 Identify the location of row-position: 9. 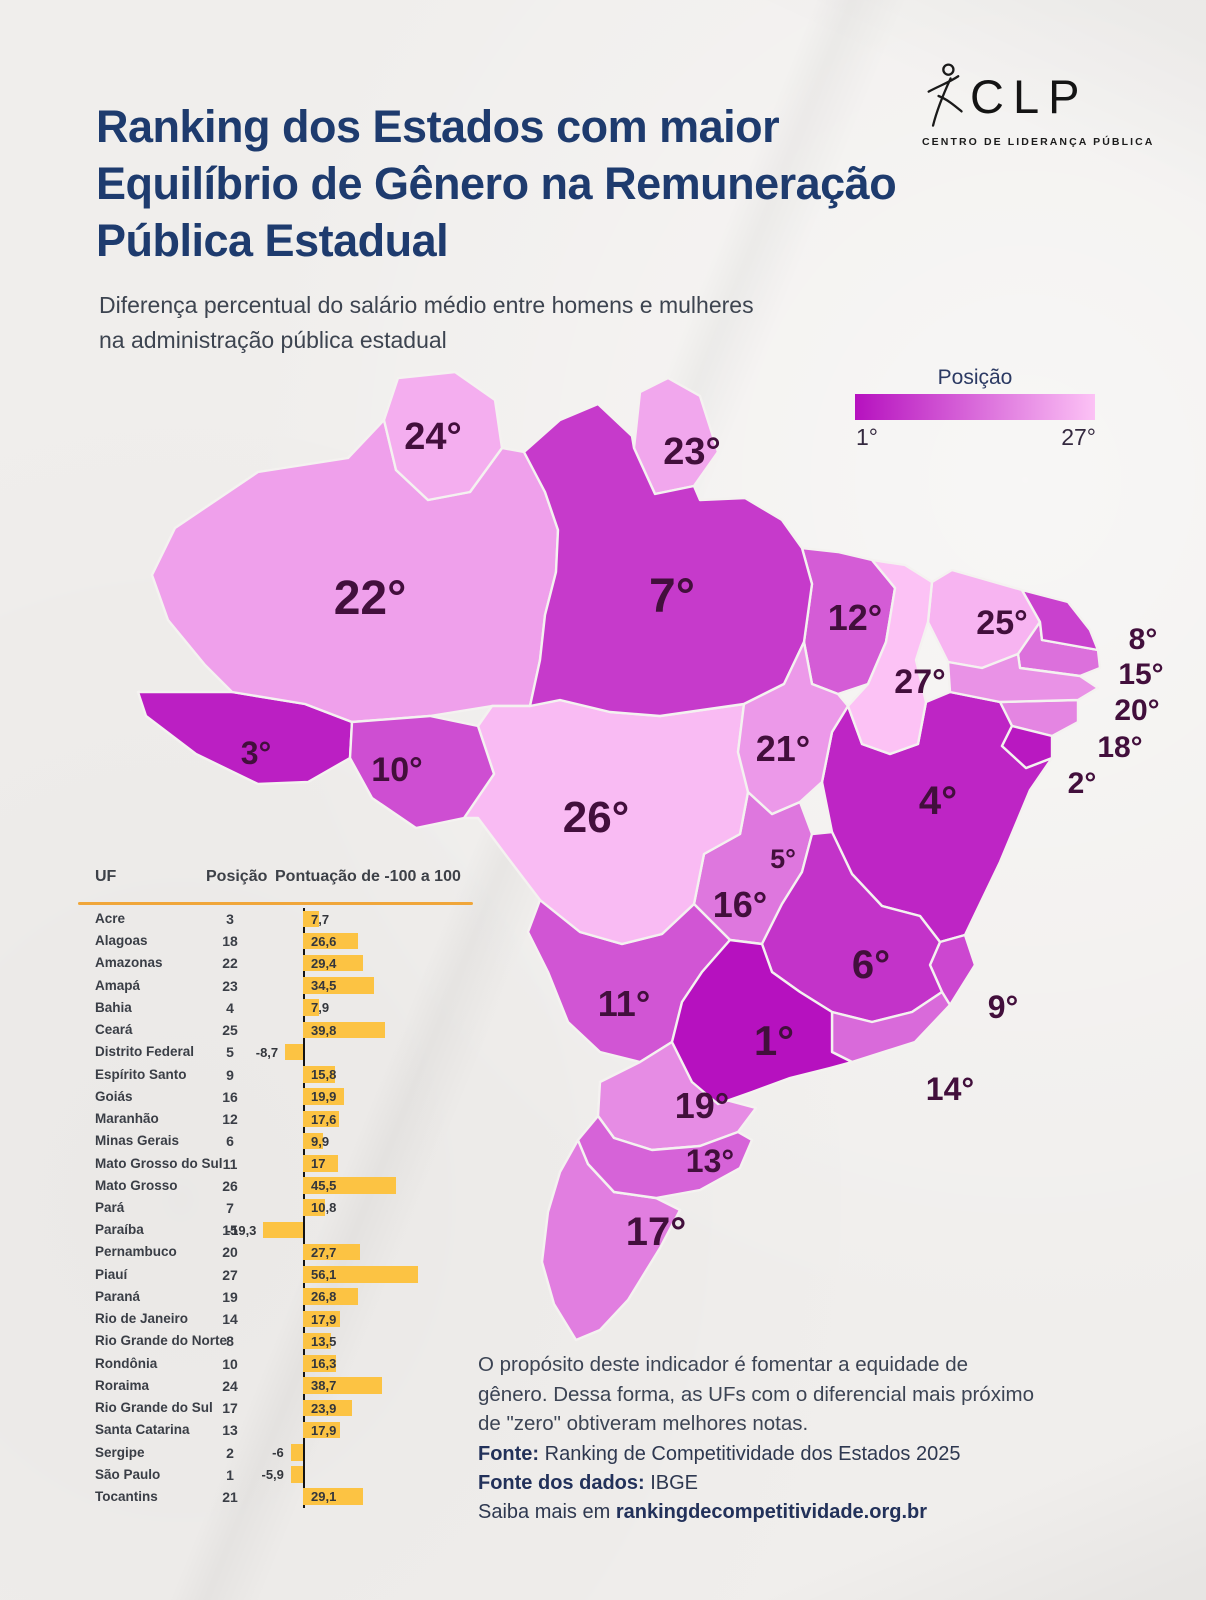
(230, 1074).